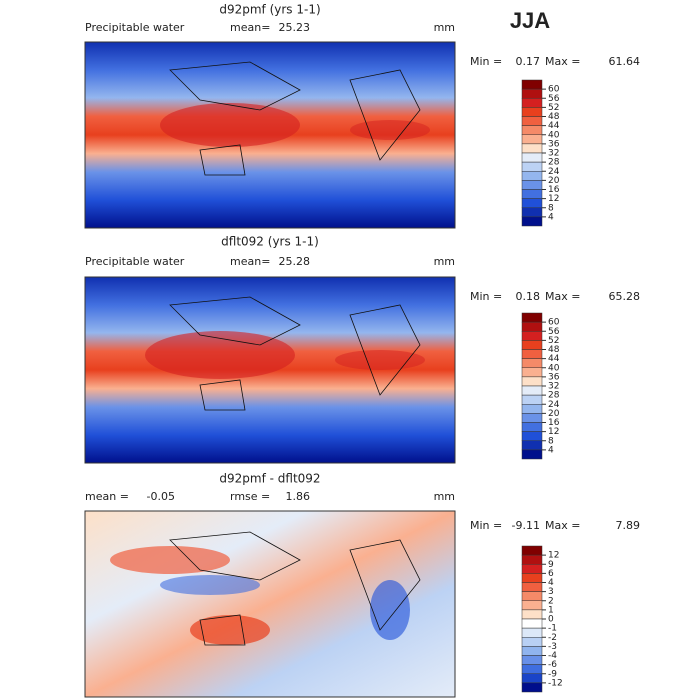 The width and height of the screenshot is (700, 700). I want to click on colorbar-label: 24, so click(554, 405).